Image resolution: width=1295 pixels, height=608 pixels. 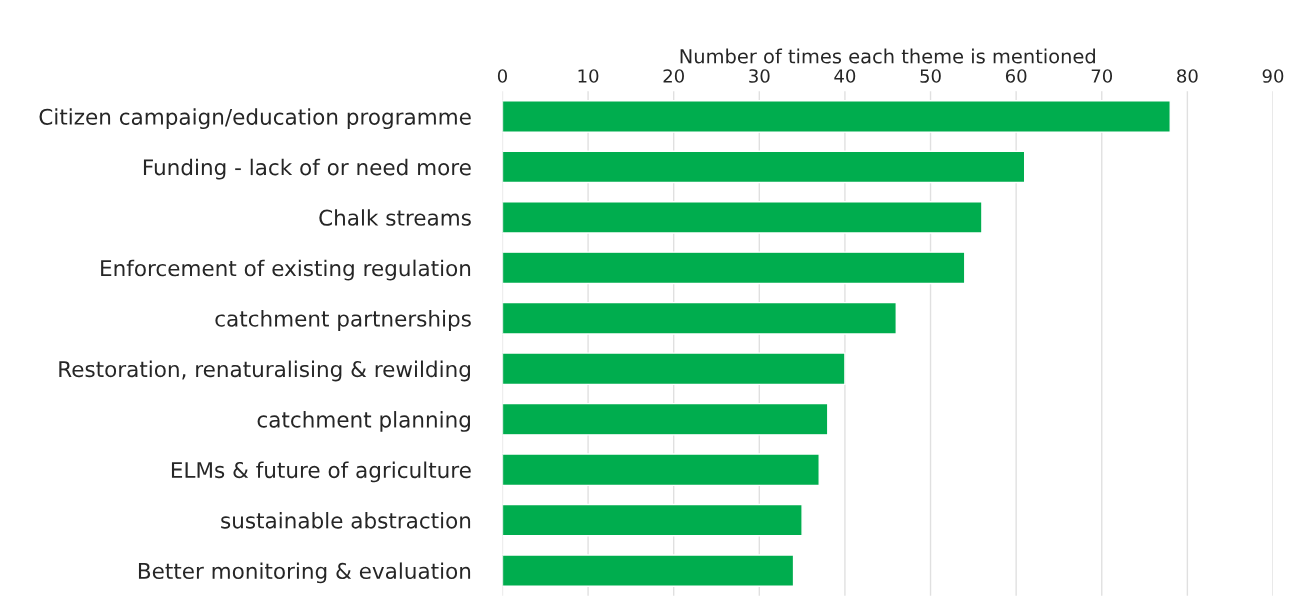 I want to click on y-tick-label: catchment planning, so click(x=363, y=421).